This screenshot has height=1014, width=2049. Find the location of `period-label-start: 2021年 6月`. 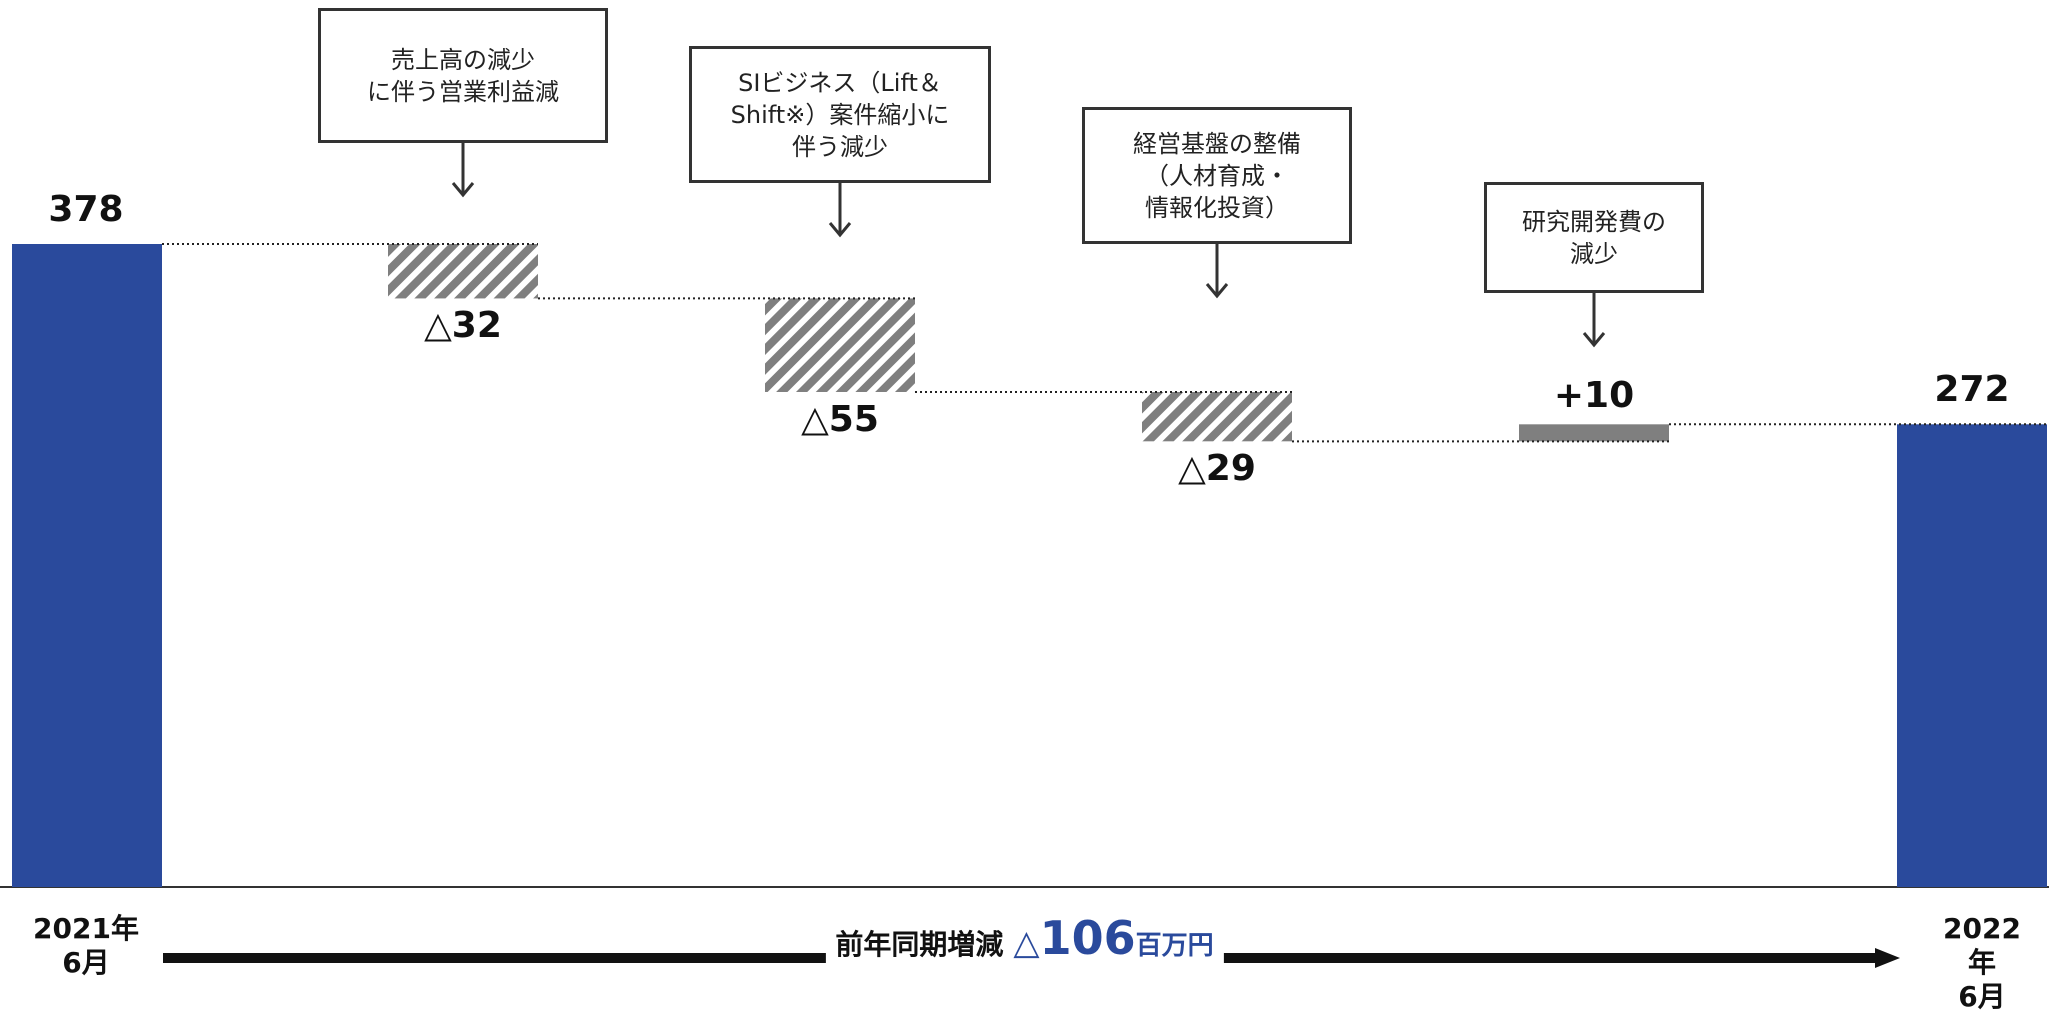

period-label-start: 2021年 6月 is located at coordinates (86, 946).